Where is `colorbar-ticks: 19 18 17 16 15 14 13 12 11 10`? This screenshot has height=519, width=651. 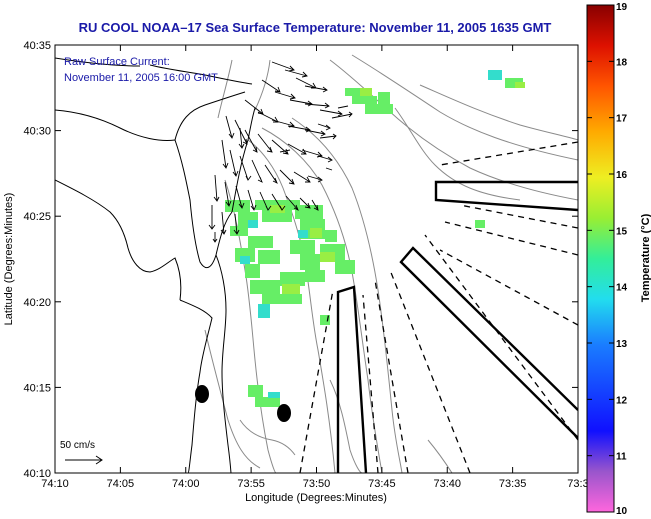 colorbar-ticks: 19 18 17 16 15 14 13 12 11 10 is located at coordinates (607, 259).